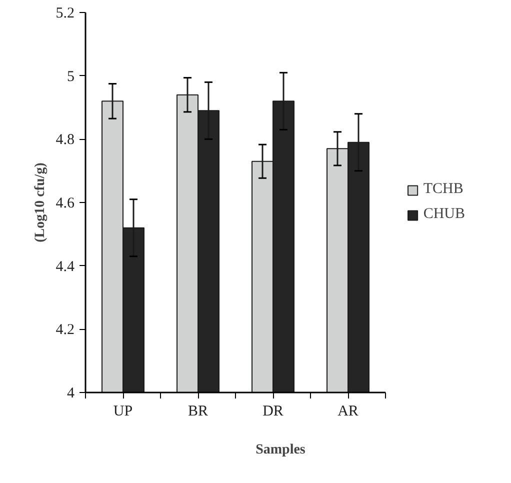  Describe the element at coordinates (65, 14) in the screenshot. I see `y-tick-label: 5.2` at that location.